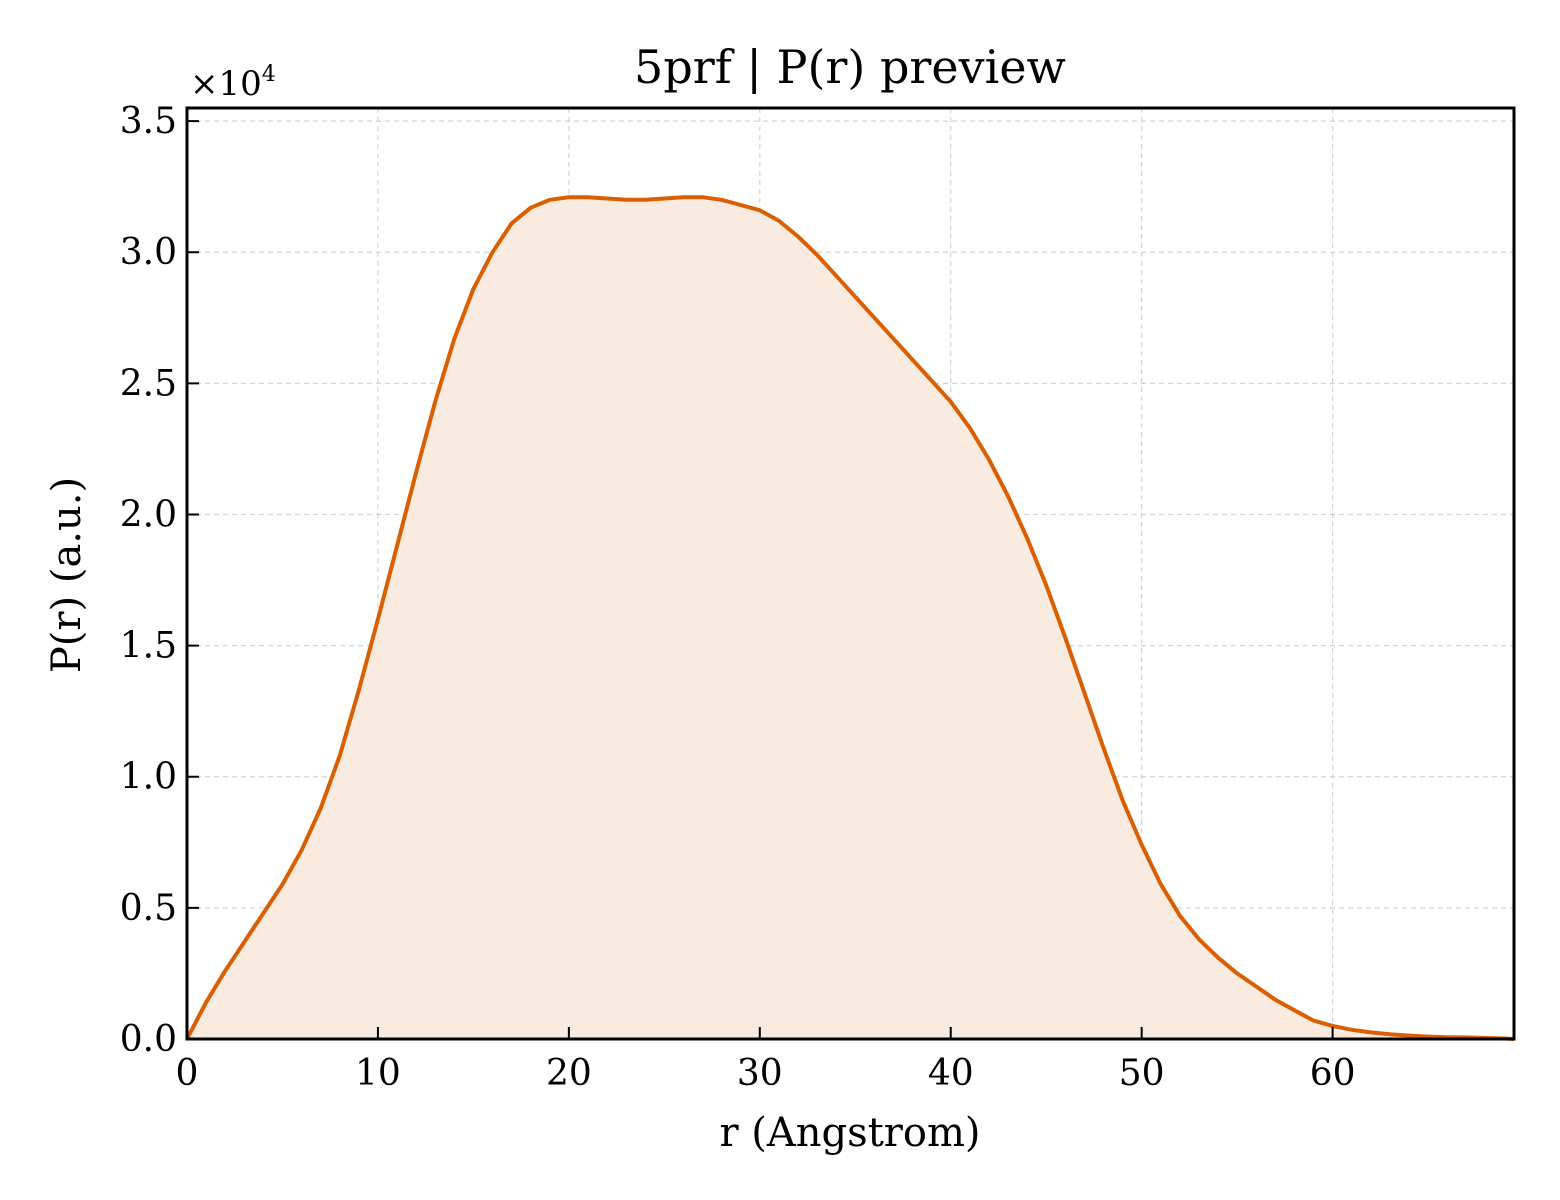 The image size is (1560, 1200). Describe the element at coordinates (1333, 1073) in the screenshot. I see `x-tick-label: 60` at that location.